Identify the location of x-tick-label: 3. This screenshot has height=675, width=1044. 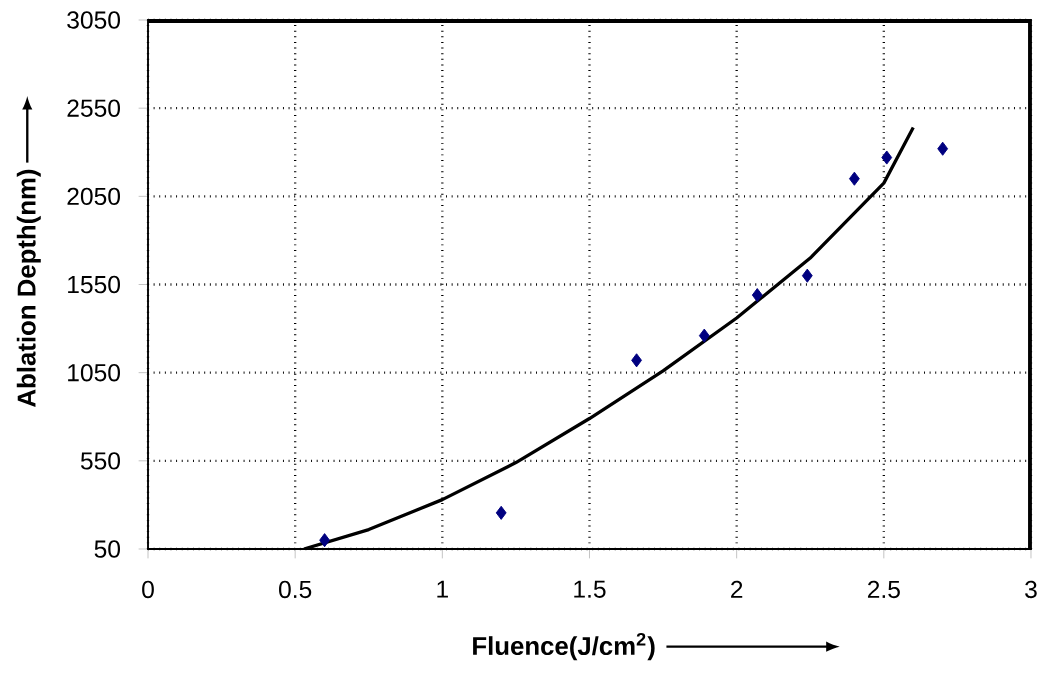
(1031, 589).